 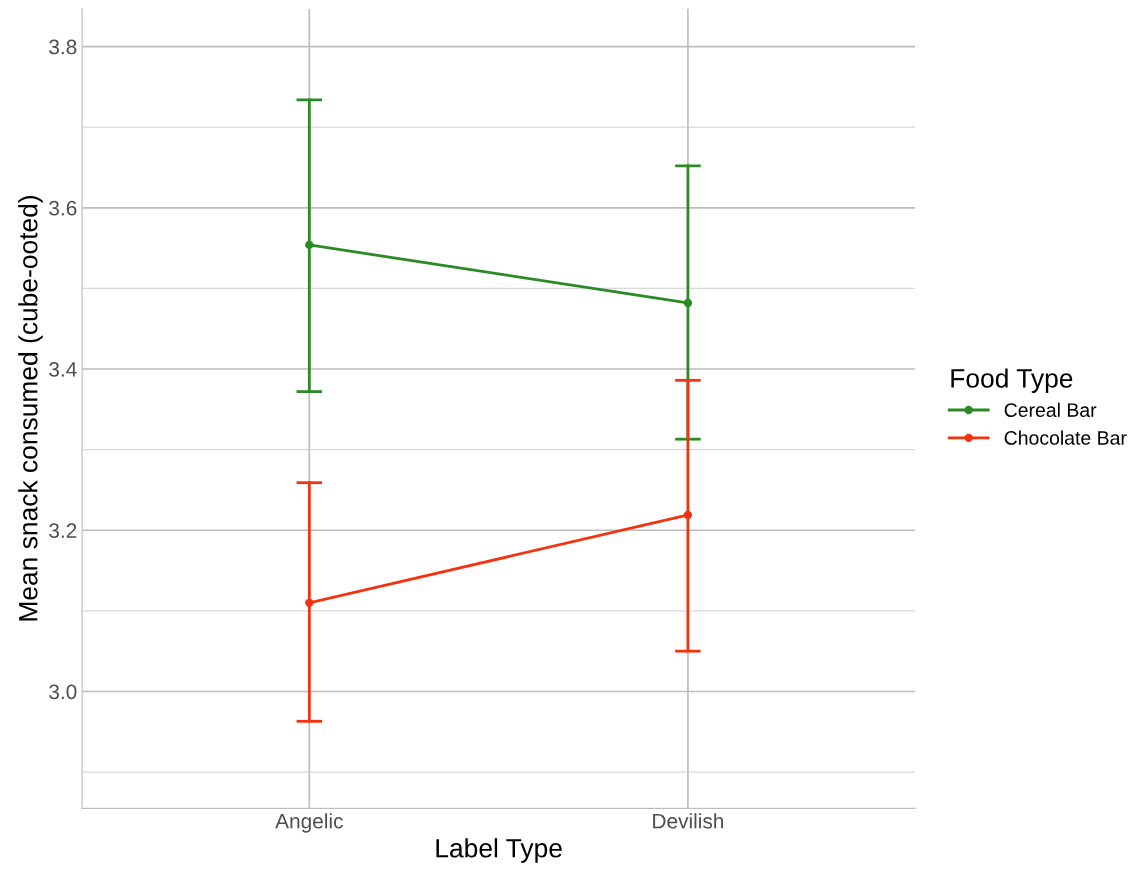 What do you see at coordinates (1012, 380) in the screenshot?
I see `legend-title: Food Type` at bounding box center [1012, 380].